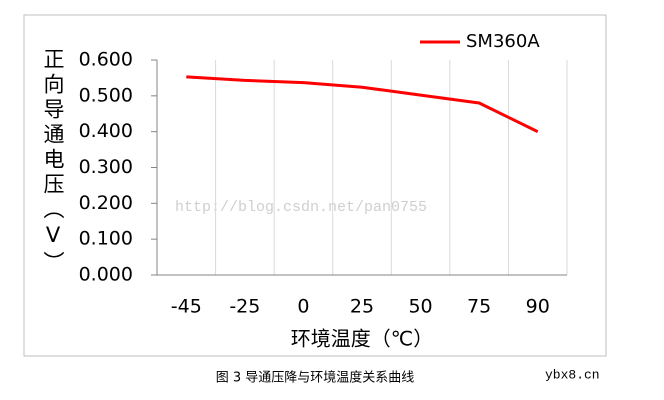 This screenshot has height=400, width=664. What do you see at coordinates (106, 167) in the screenshot?
I see `y-tick-label: 0.300` at bounding box center [106, 167].